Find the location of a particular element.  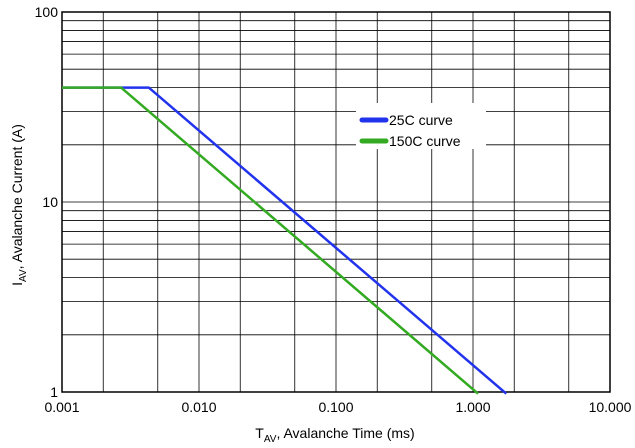

y-tick-labels: 1 10 100 is located at coordinates (47, 202).